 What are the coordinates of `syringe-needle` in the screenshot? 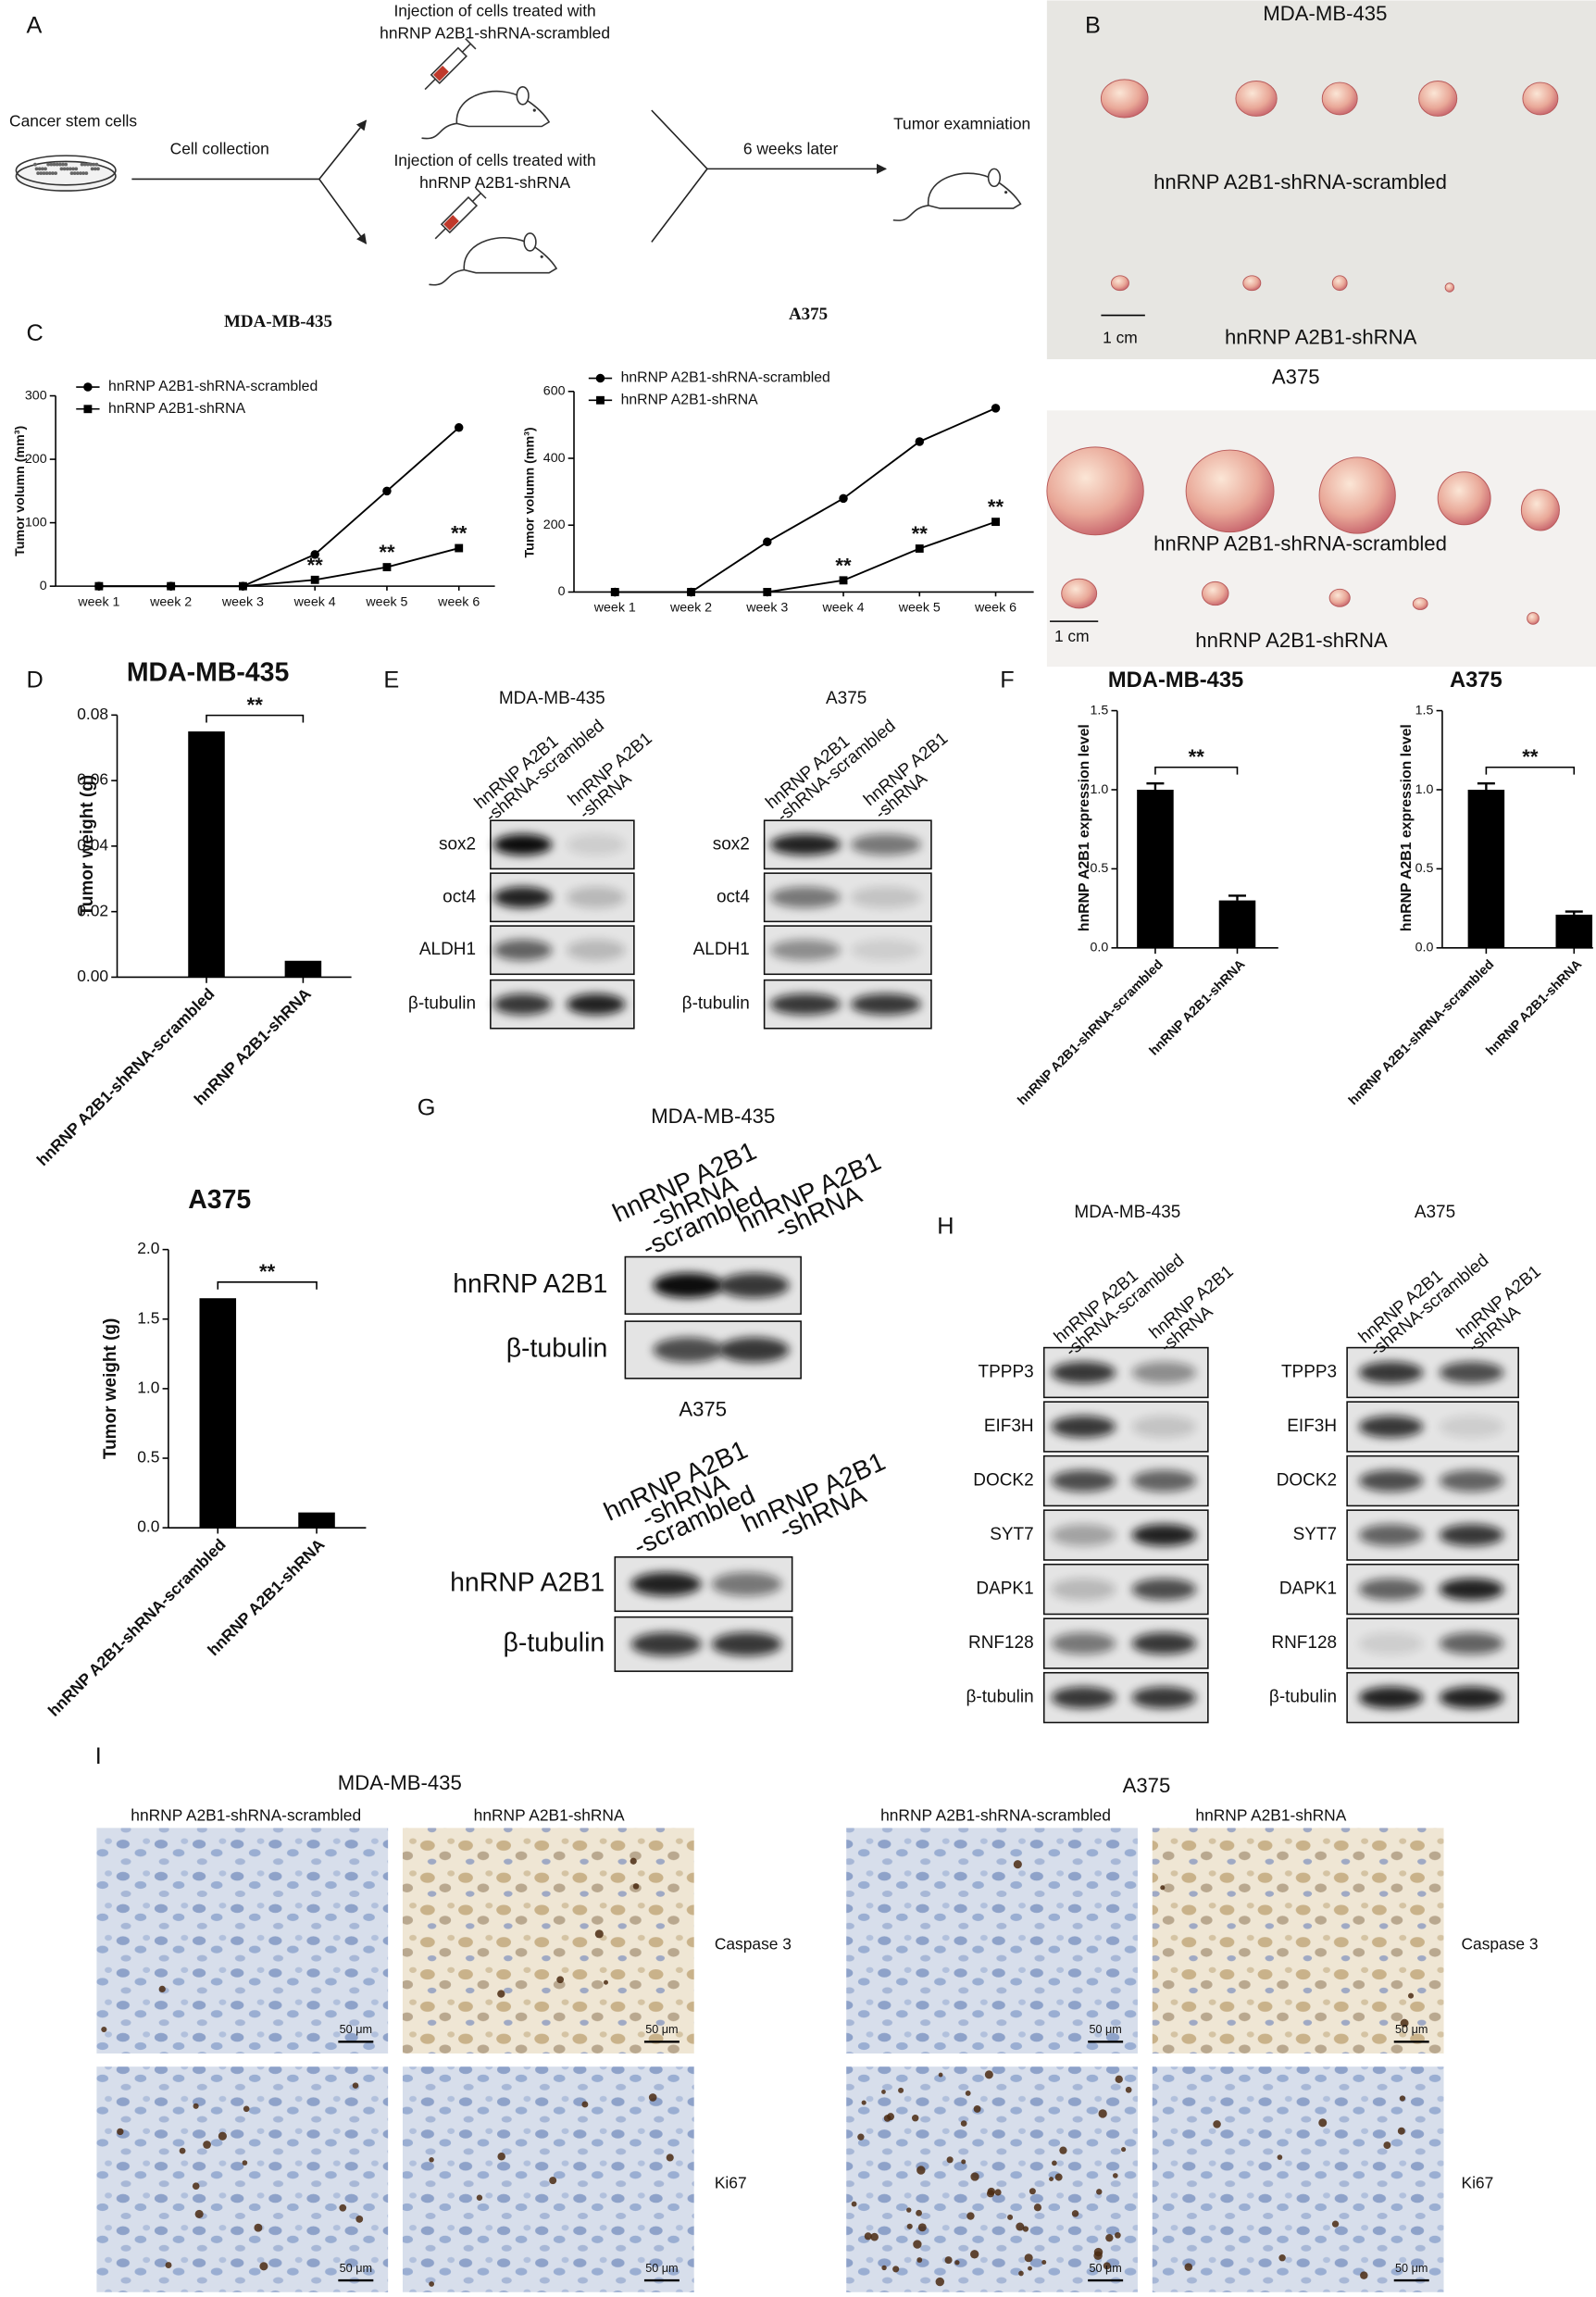 It's located at (430, 84).